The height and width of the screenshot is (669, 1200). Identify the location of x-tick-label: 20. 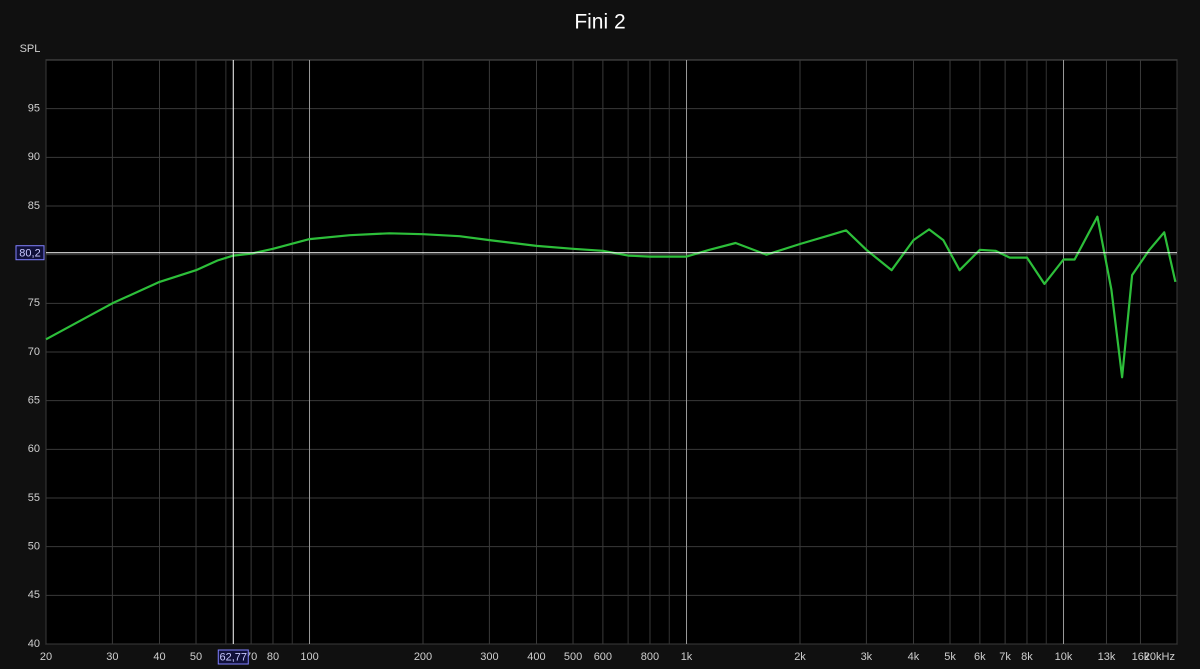
(46, 657).